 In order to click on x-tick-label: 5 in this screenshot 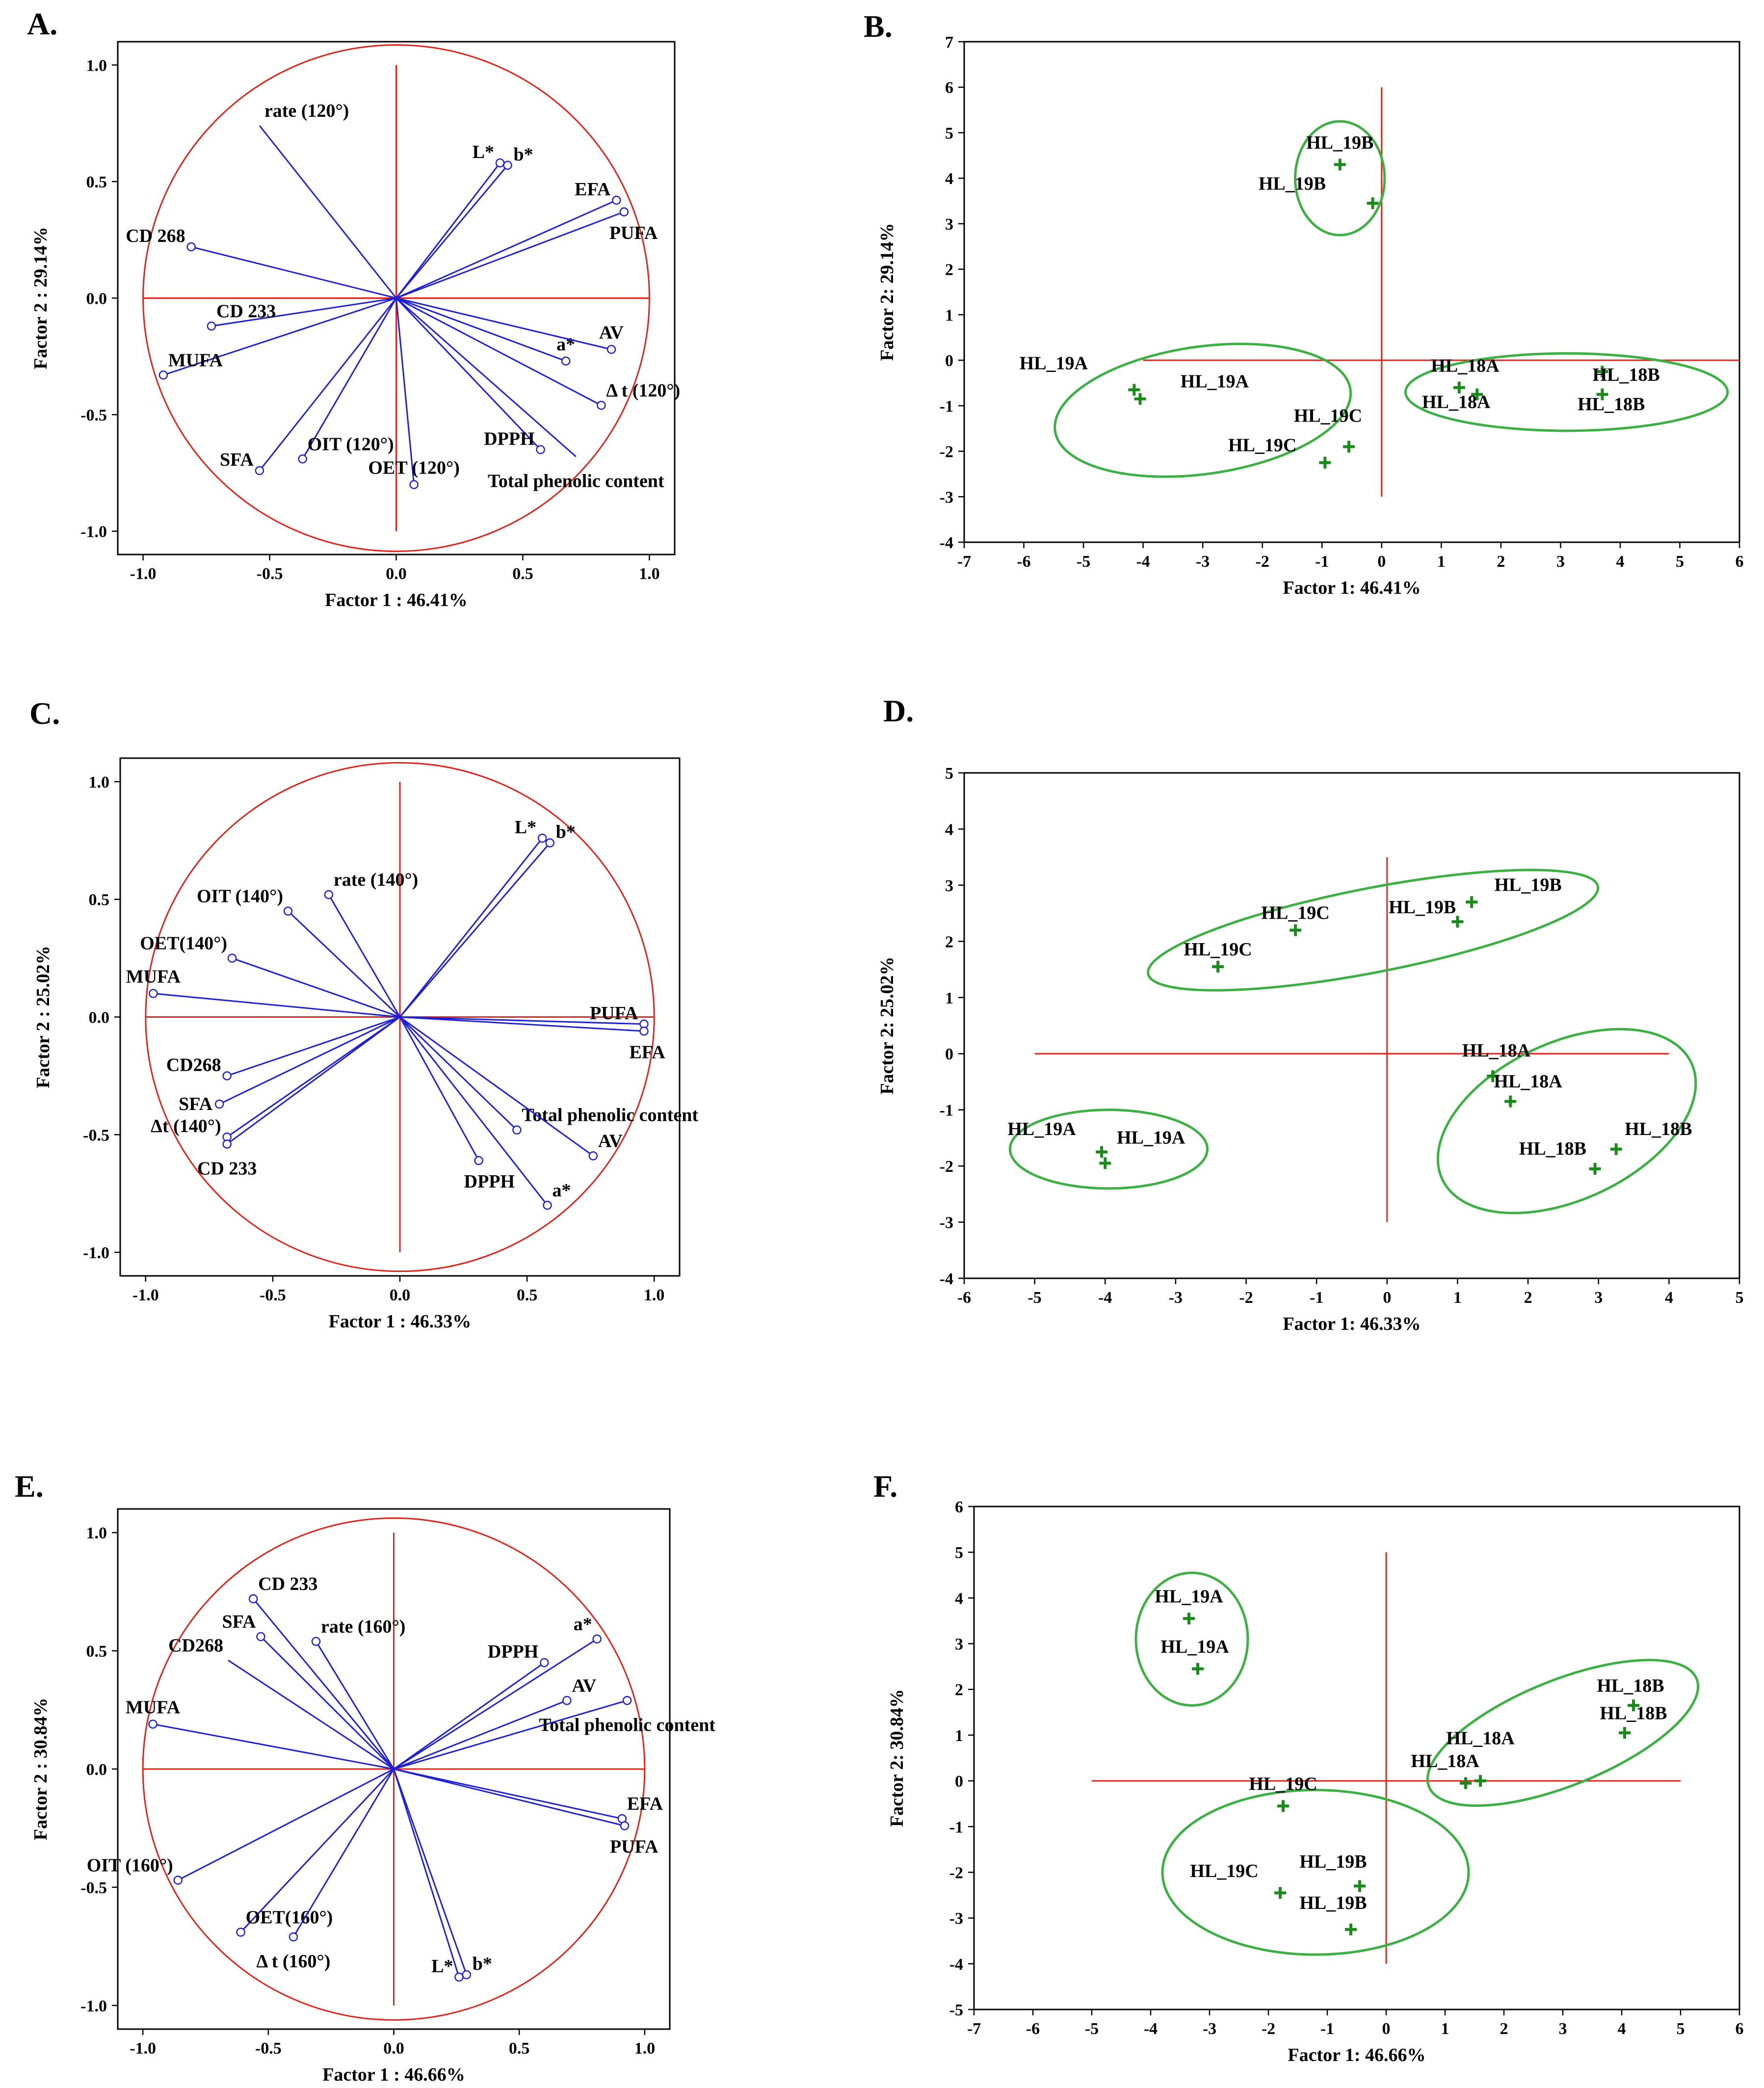, I will do `click(1680, 562)`.